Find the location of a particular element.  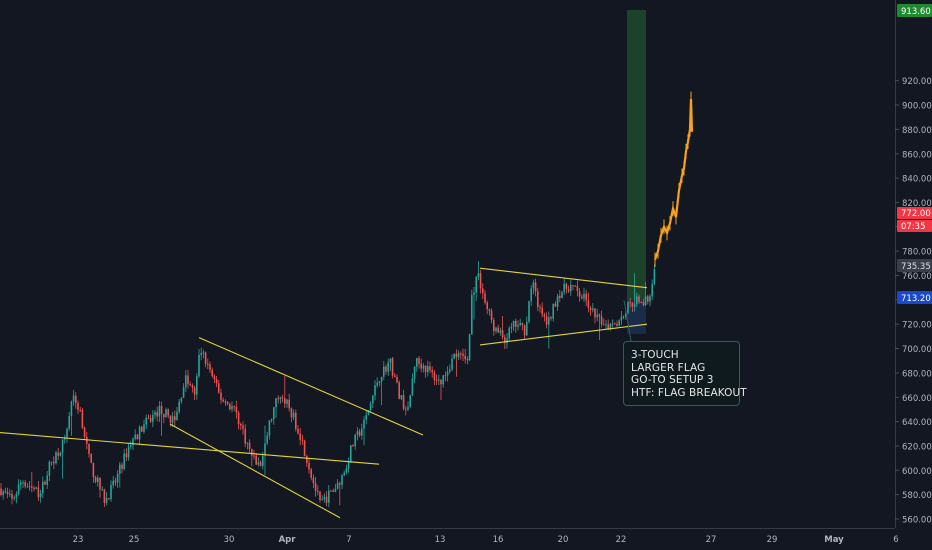

price-tag-top-bg is located at coordinates (914, 10).